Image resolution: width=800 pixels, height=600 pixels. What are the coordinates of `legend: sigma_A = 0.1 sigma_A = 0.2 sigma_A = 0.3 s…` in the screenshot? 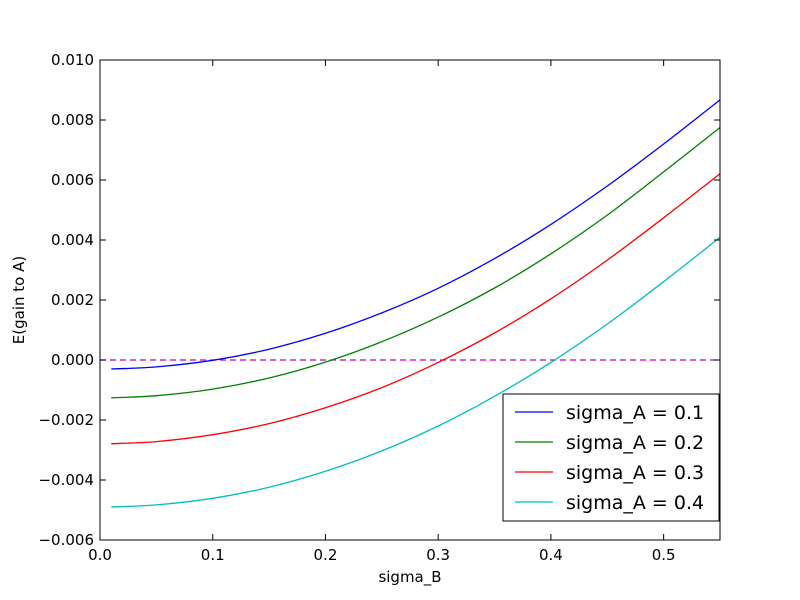 It's located at (611, 457).